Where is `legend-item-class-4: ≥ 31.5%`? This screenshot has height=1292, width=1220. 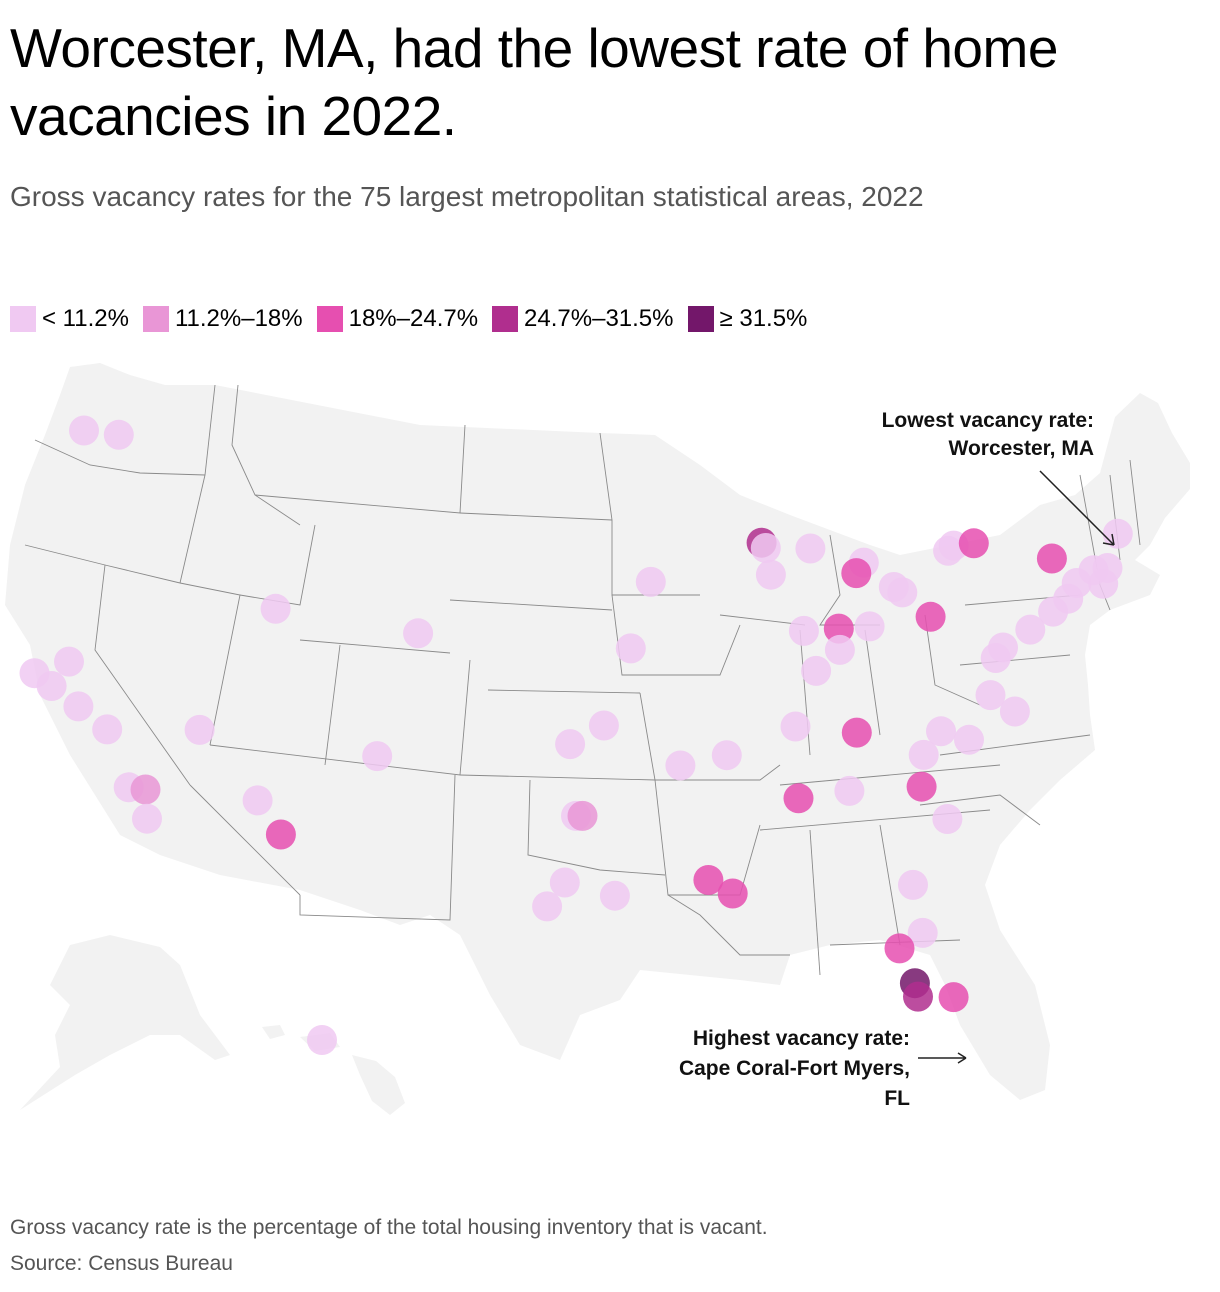 legend-item-class-4: ≥ 31.5% is located at coordinates (747, 319).